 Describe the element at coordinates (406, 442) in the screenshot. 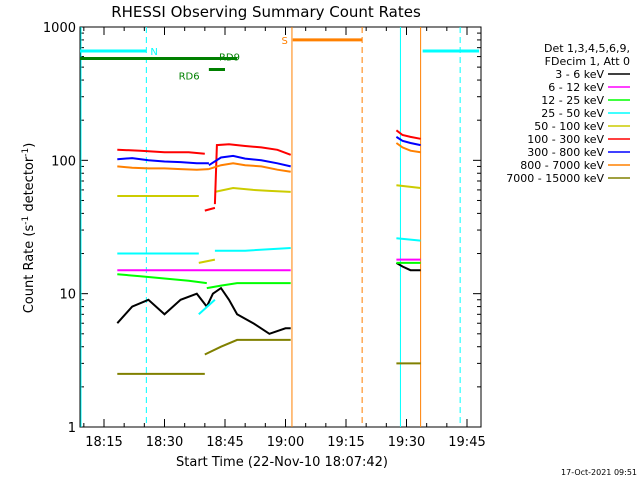

I see `x-tick-label: 19:30` at that location.